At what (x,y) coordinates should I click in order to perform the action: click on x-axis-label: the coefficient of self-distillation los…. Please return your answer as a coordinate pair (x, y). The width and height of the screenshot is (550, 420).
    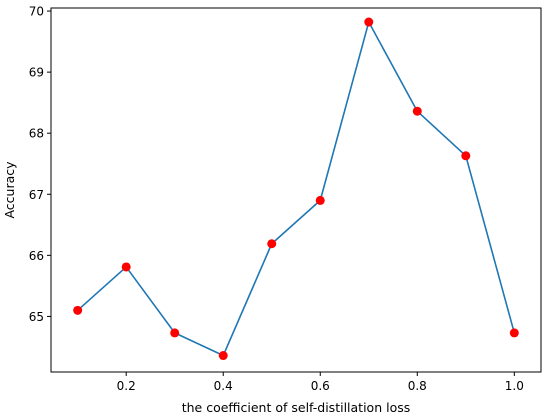
    Looking at the image, I should click on (296, 407).